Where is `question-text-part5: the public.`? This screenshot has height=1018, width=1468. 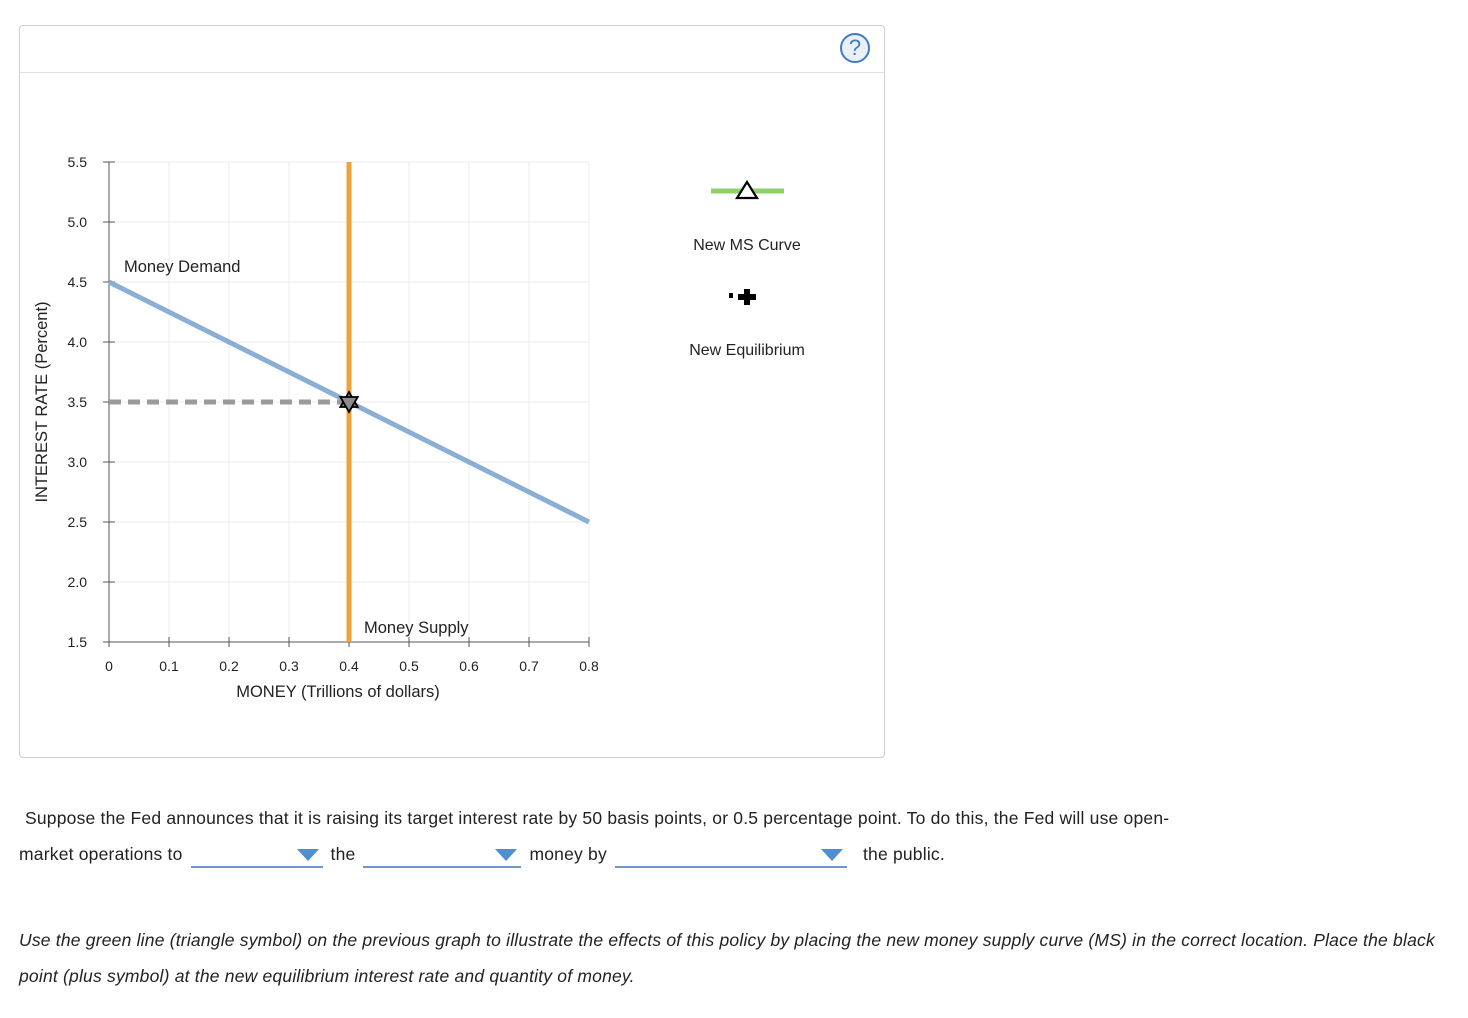
question-text-part5: the public. is located at coordinates (903, 854).